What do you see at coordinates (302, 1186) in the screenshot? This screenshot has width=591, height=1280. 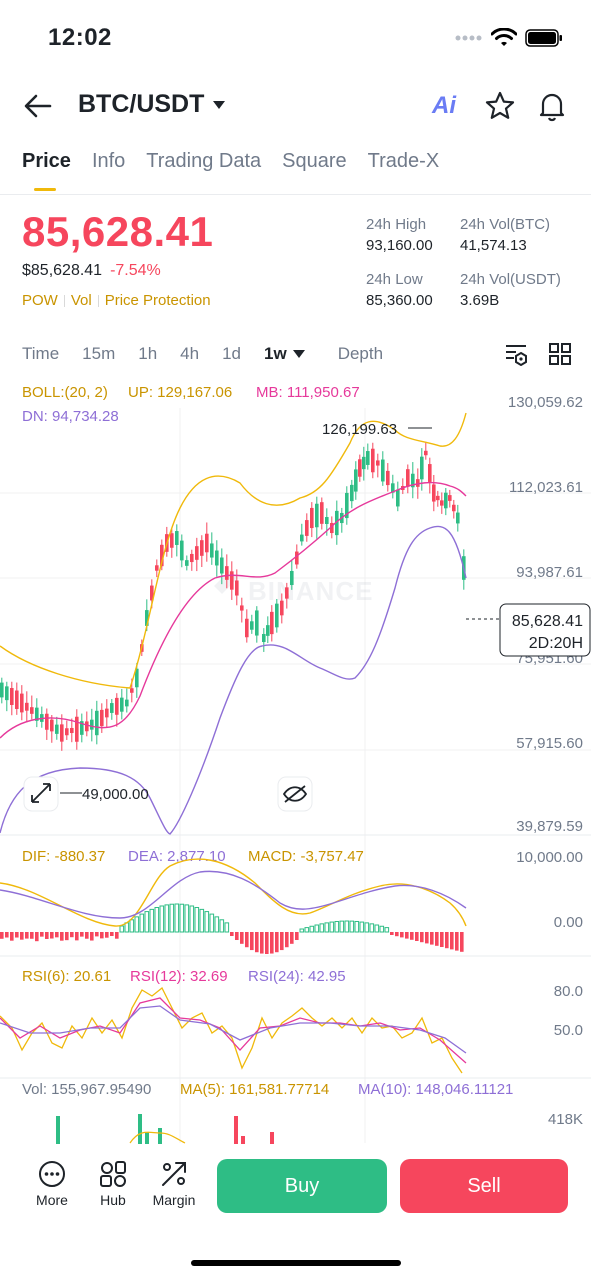 I see `buy-button: Buy` at bounding box center [302, 1186].